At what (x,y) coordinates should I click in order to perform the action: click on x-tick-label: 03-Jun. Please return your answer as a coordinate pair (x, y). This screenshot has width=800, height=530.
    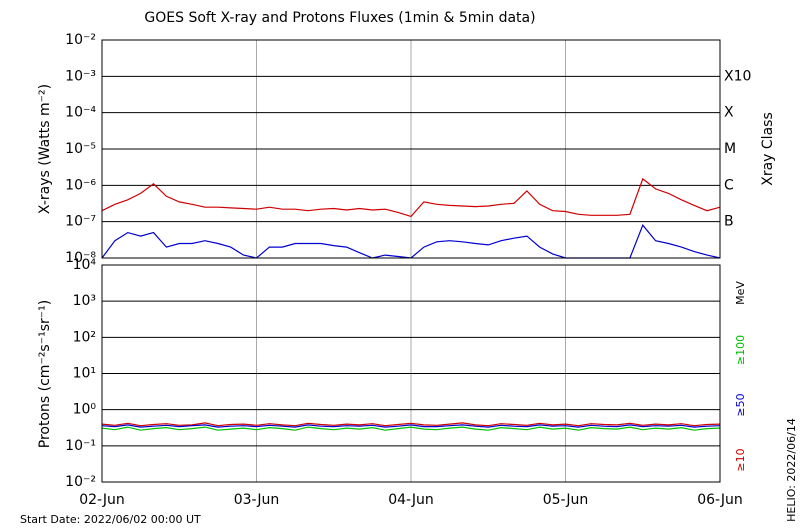
    Looking at the image, I should click on (257, 500).